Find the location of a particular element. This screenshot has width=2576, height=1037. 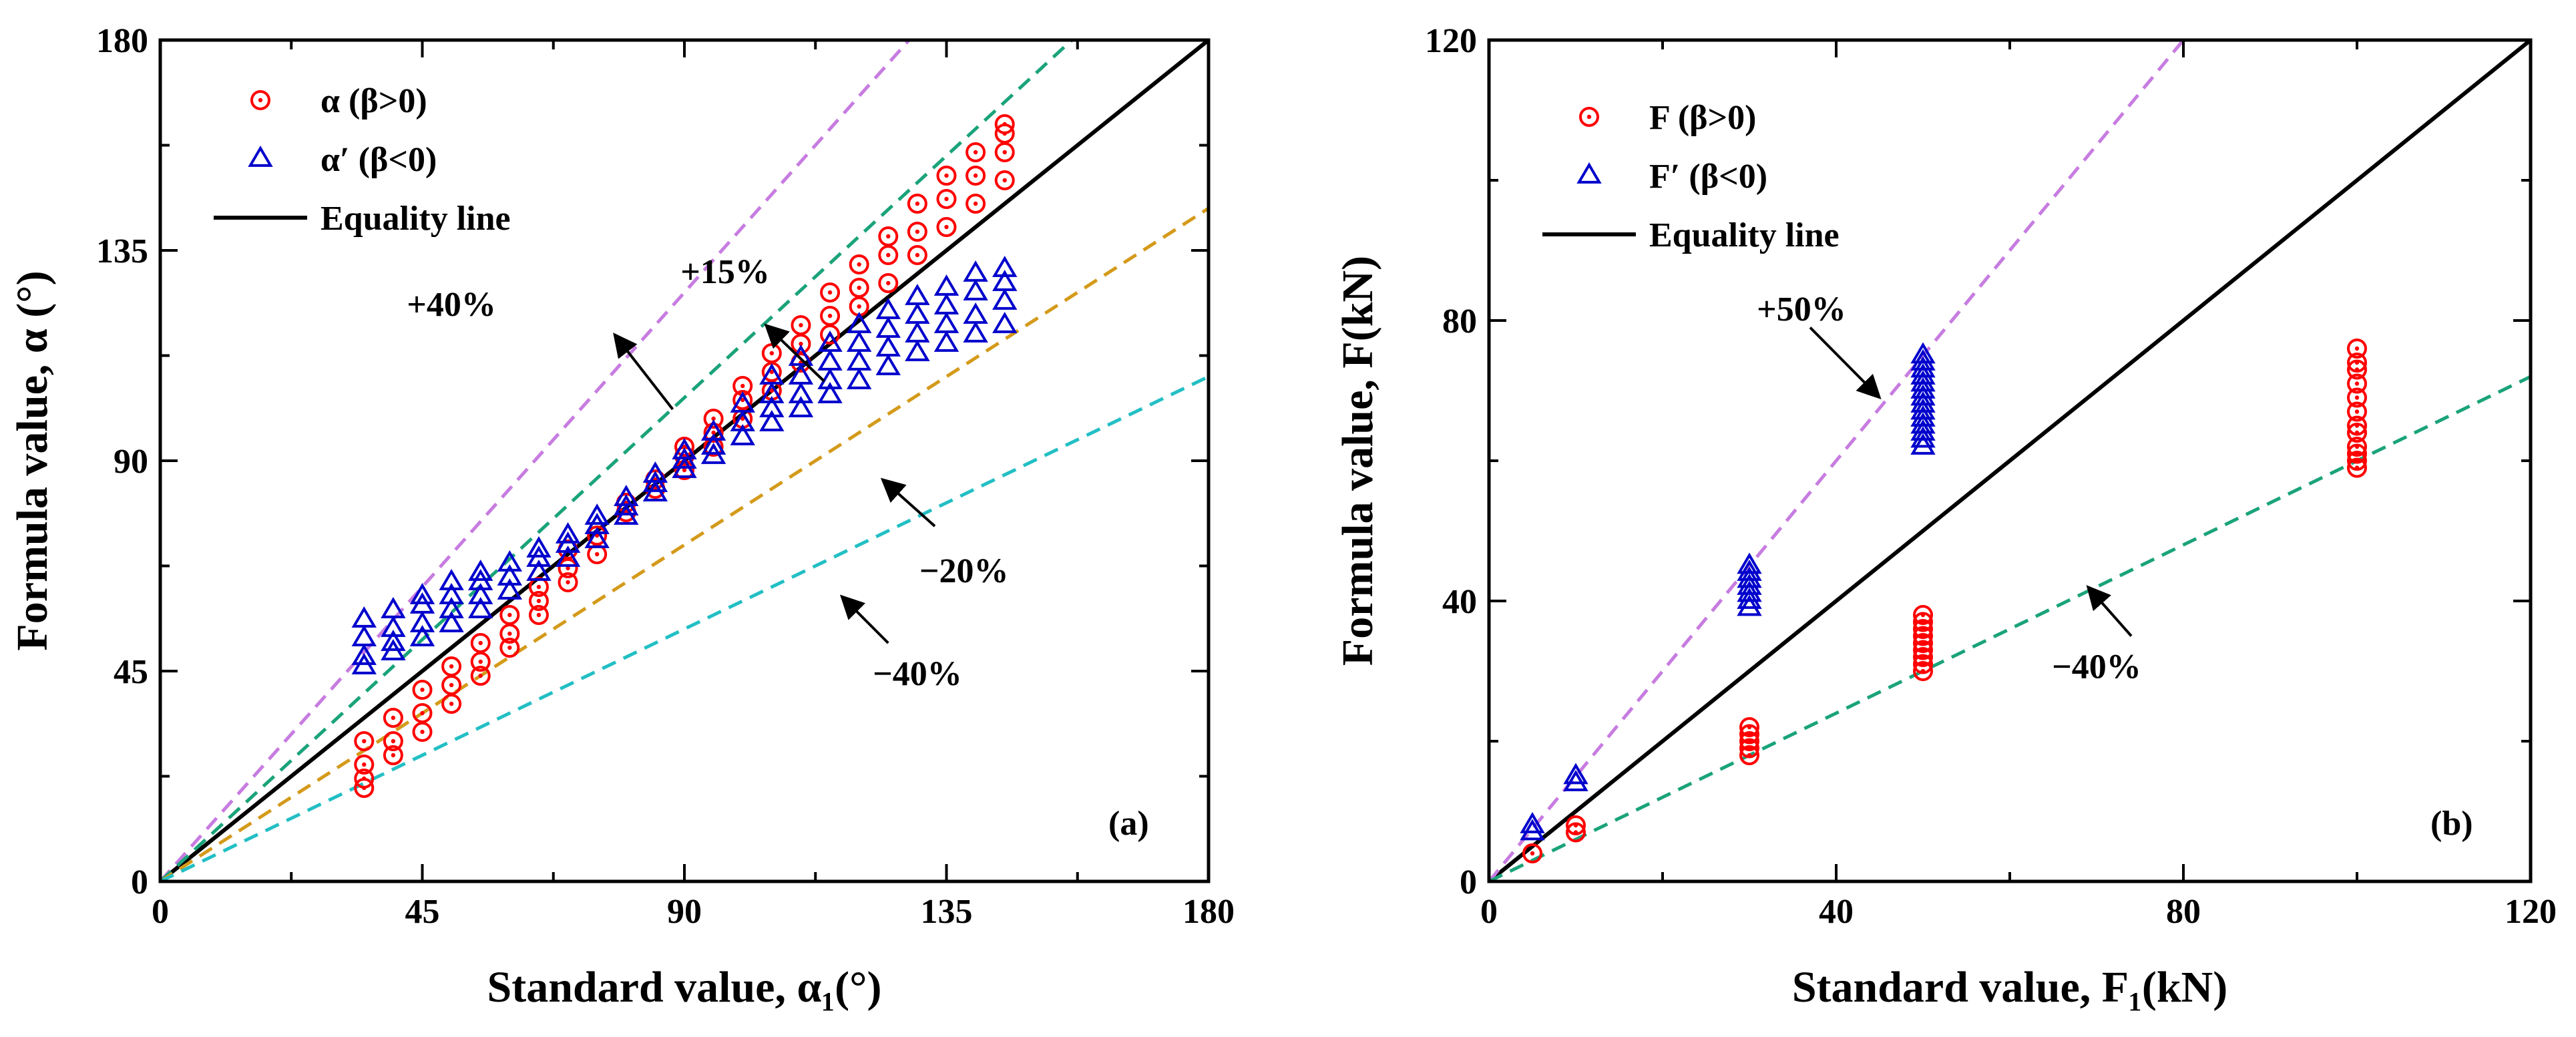

legend-label: F′ (β<0) is located at coordinates (1708, 177).